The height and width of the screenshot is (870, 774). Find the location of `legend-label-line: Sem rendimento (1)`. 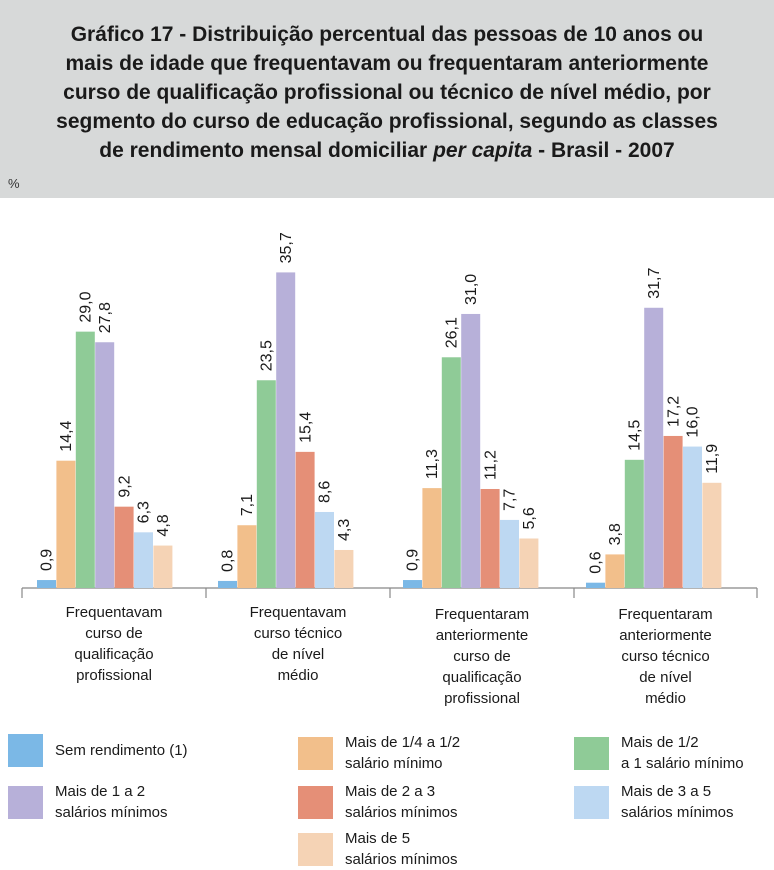

legend-label-line: Sem rendimento (1) is located at coordinates (121, 750).